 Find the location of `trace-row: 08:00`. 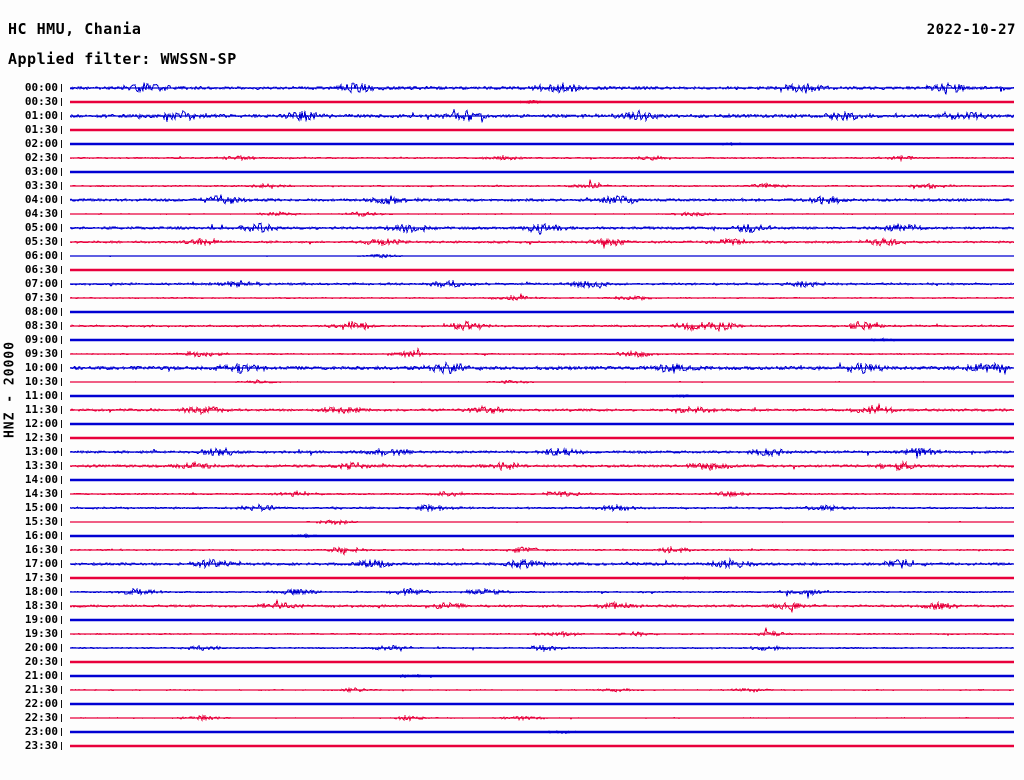

trace-row: 08:00 is located at coordinates (512, 312).